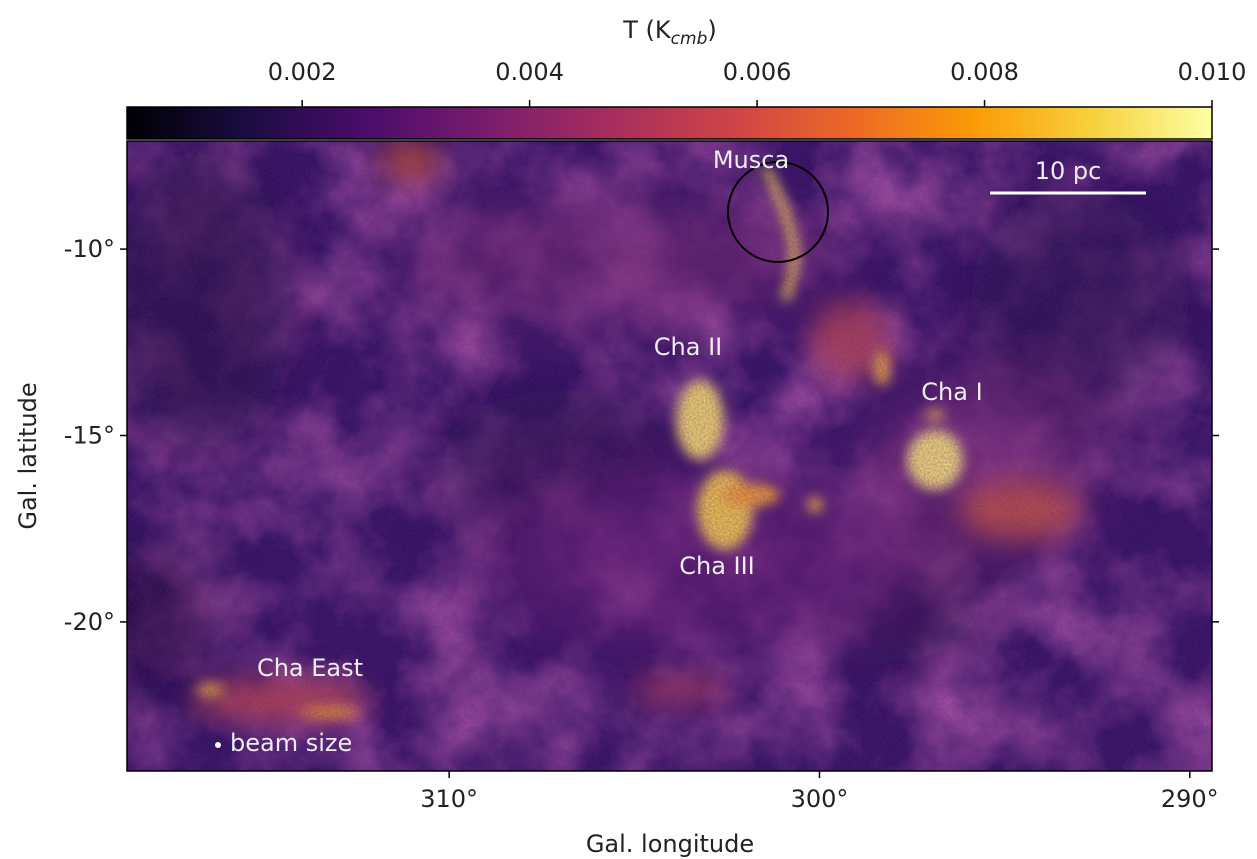  I want to click on y-tick-label: -20°, so click(89, 622).